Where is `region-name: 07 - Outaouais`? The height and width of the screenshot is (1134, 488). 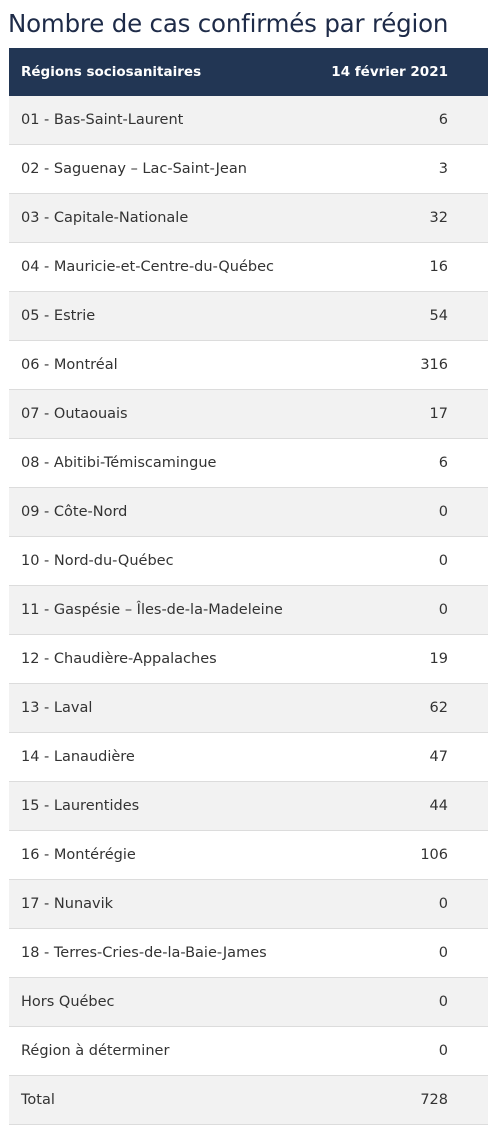 region-name: 07 - Outaouais is located at coordinates (74, 414).